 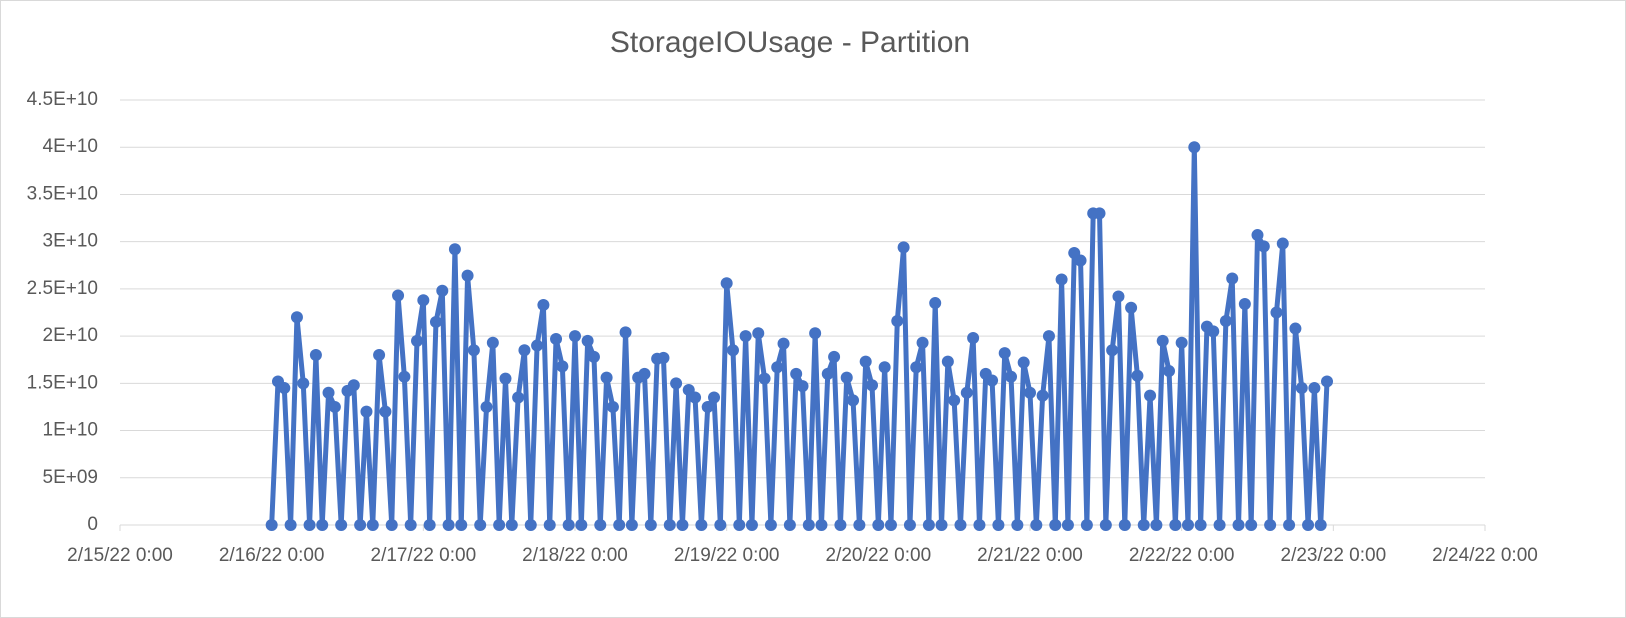 What do you see at coordinates (1030, 555) in the screenshot?
I see `x-tick-label: 2/21/22 0:00` at bounding box center [1030, 555].